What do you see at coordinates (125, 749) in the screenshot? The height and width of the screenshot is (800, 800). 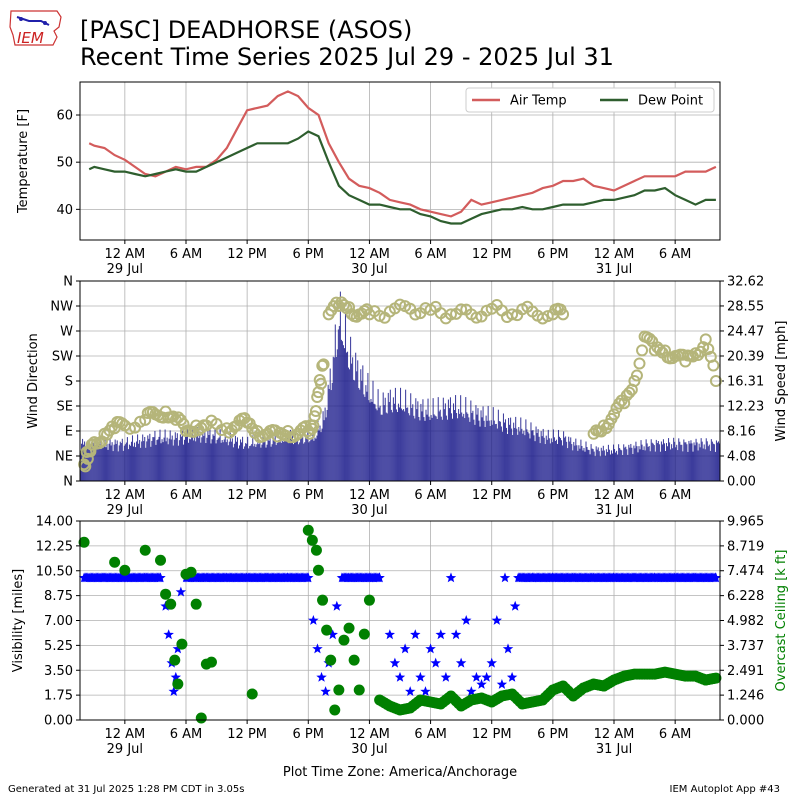 I see `x-tick-label: 29 Jul` at bounding box center [125, 749].